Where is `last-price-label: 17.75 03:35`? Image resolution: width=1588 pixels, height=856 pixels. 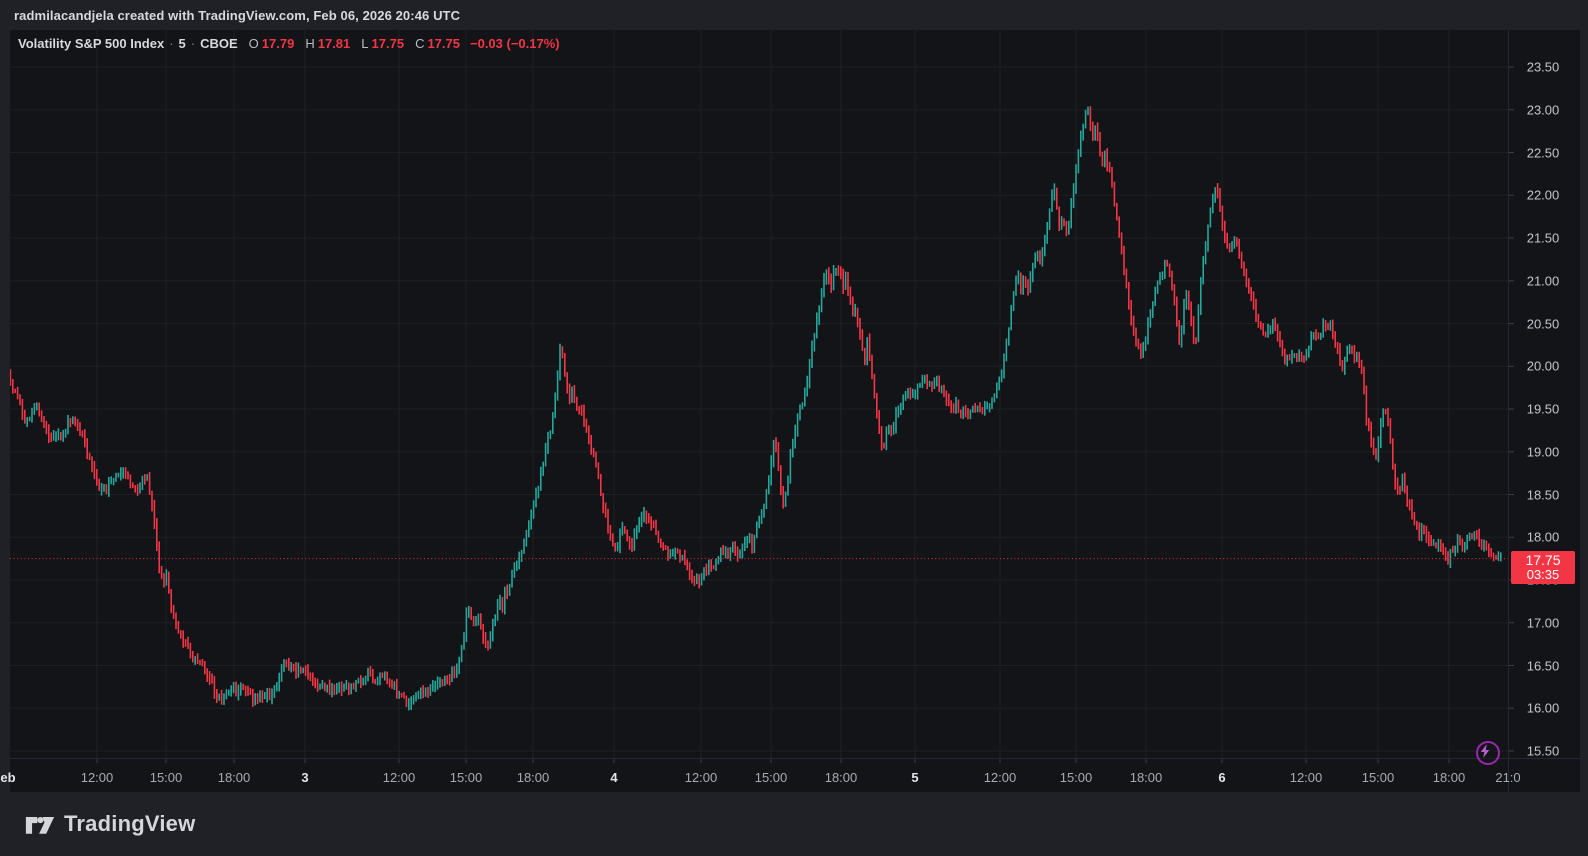
last-price-label: 17.75 03:35 is located at coordinates (1543, 567).